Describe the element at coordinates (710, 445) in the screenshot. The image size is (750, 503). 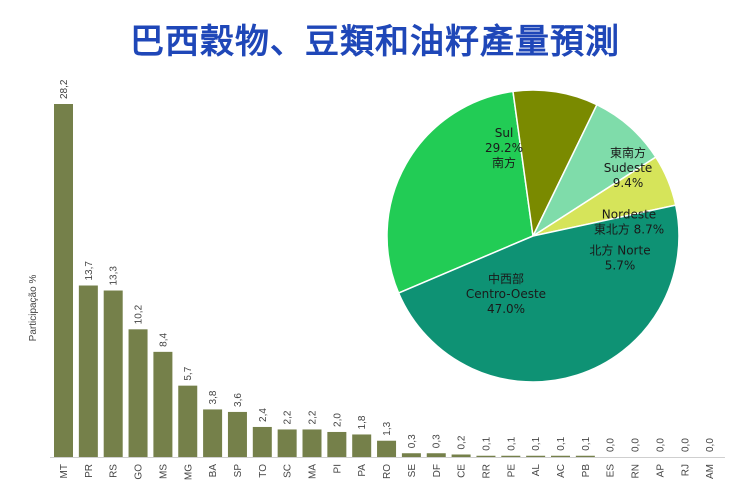
I see `value-label-am: 0,0` at that location.